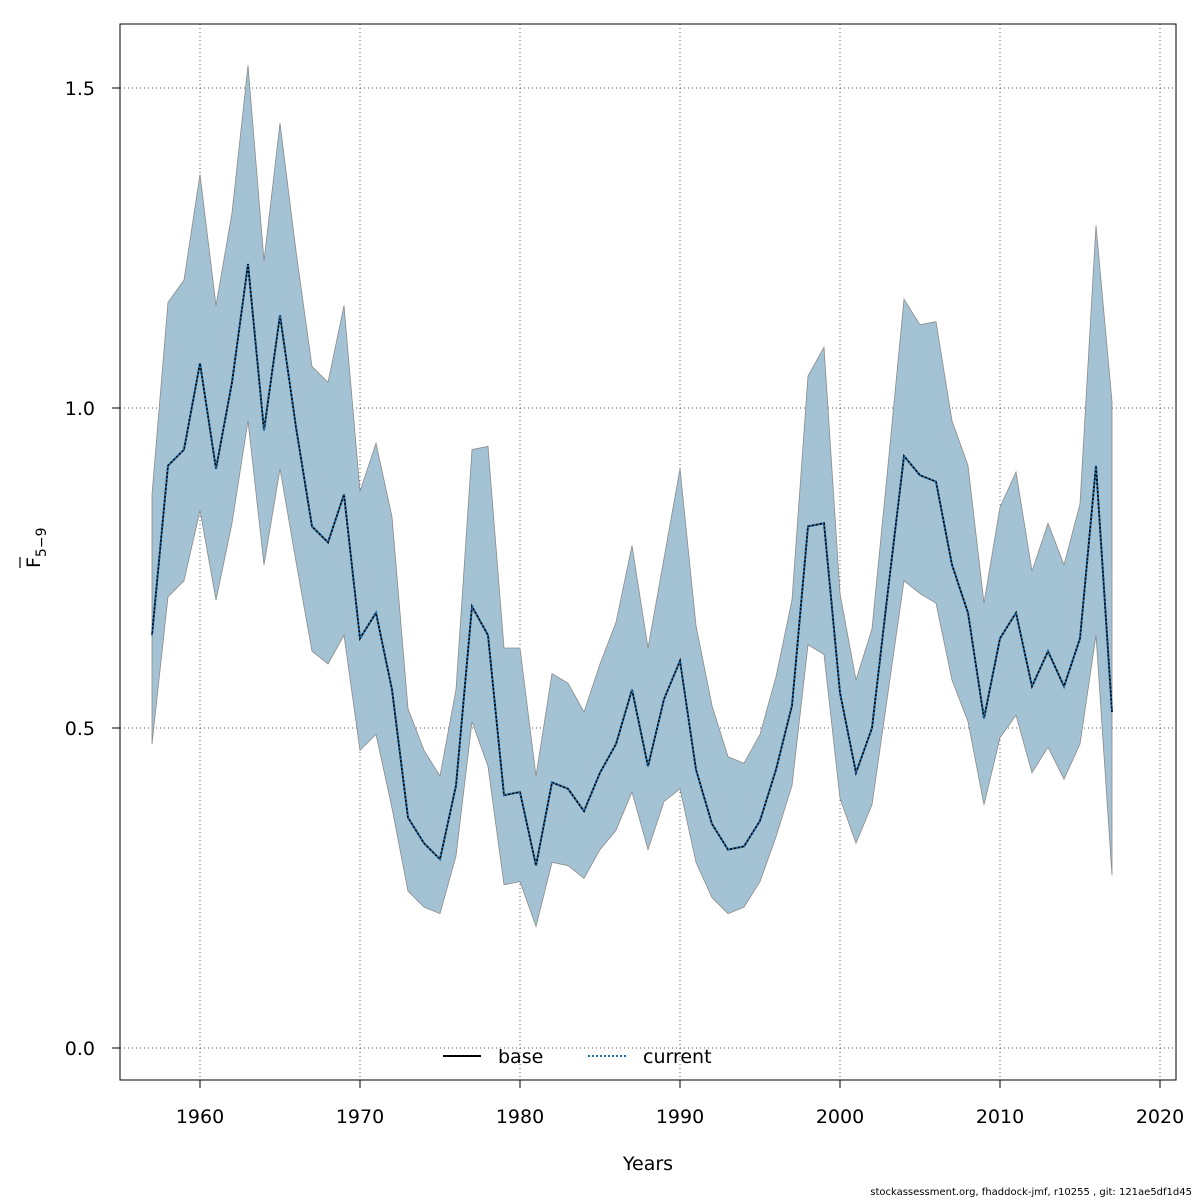  Describe the element at coordinates (200, 1117) in the screenshot. I see `x-tick-label: 1960` at that location.